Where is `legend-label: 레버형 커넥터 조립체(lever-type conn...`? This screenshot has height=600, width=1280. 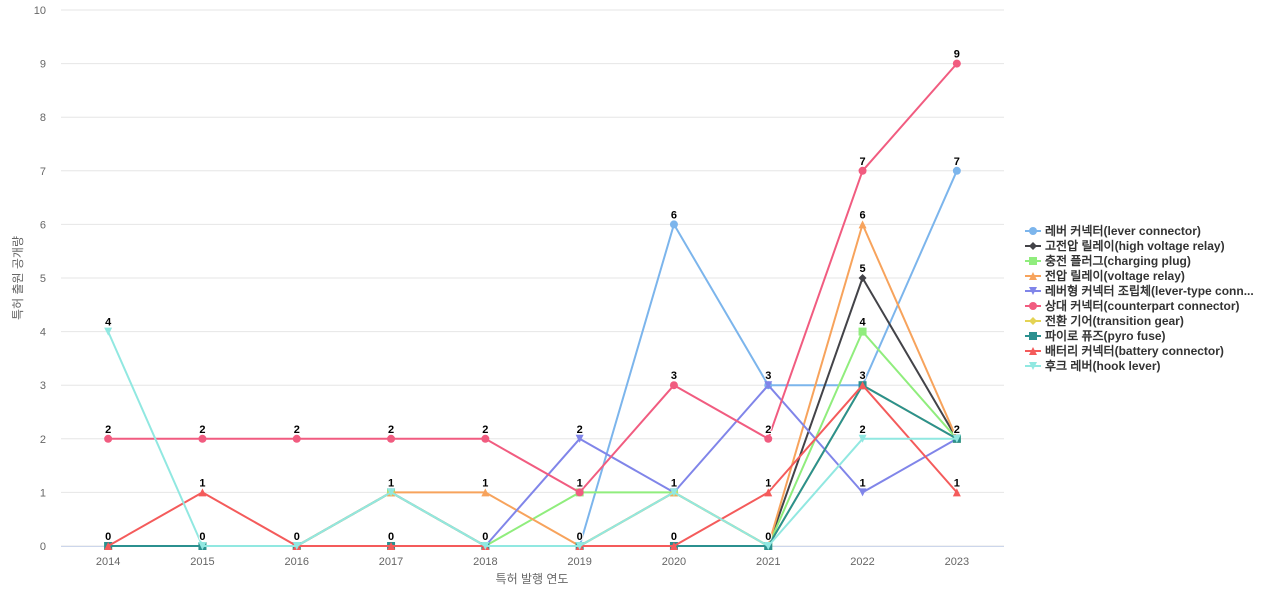 legend-label: 레버형 커넥터 조립체(lever-type conn... is located at coordinates (1149, 290).